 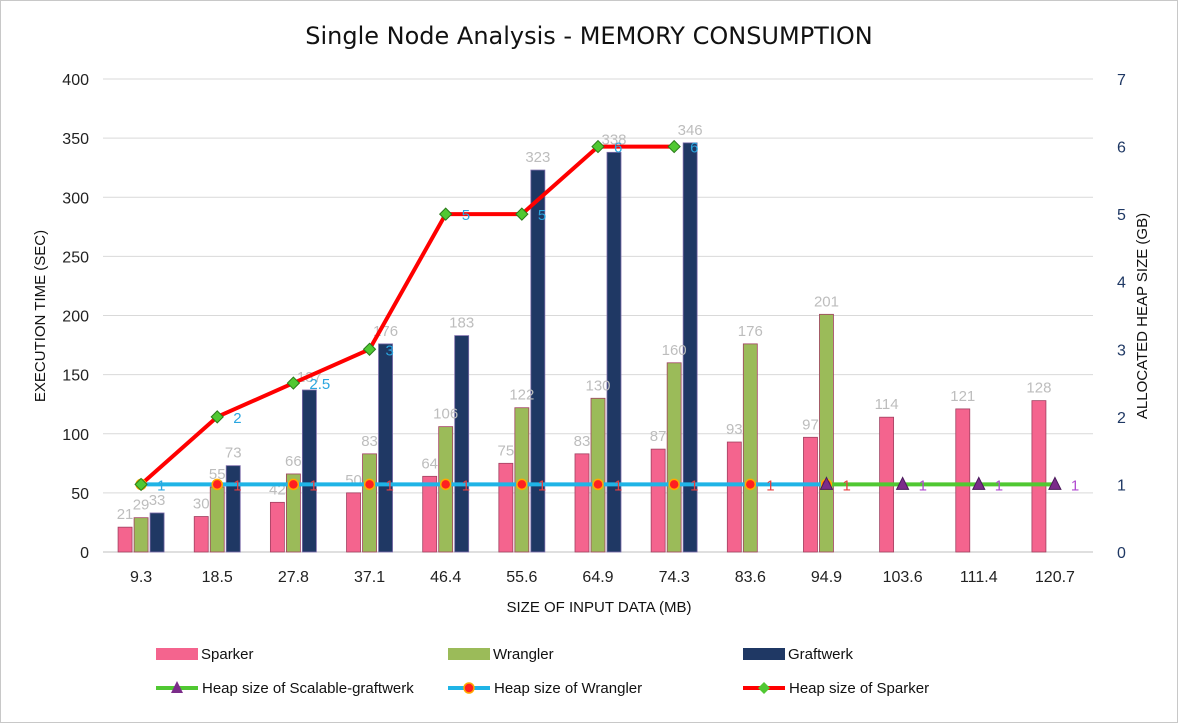 What do you see at coordinates (293, 461) in the screenshot?
I see `bar-data-label: 66` at bounding box center [293, 461].